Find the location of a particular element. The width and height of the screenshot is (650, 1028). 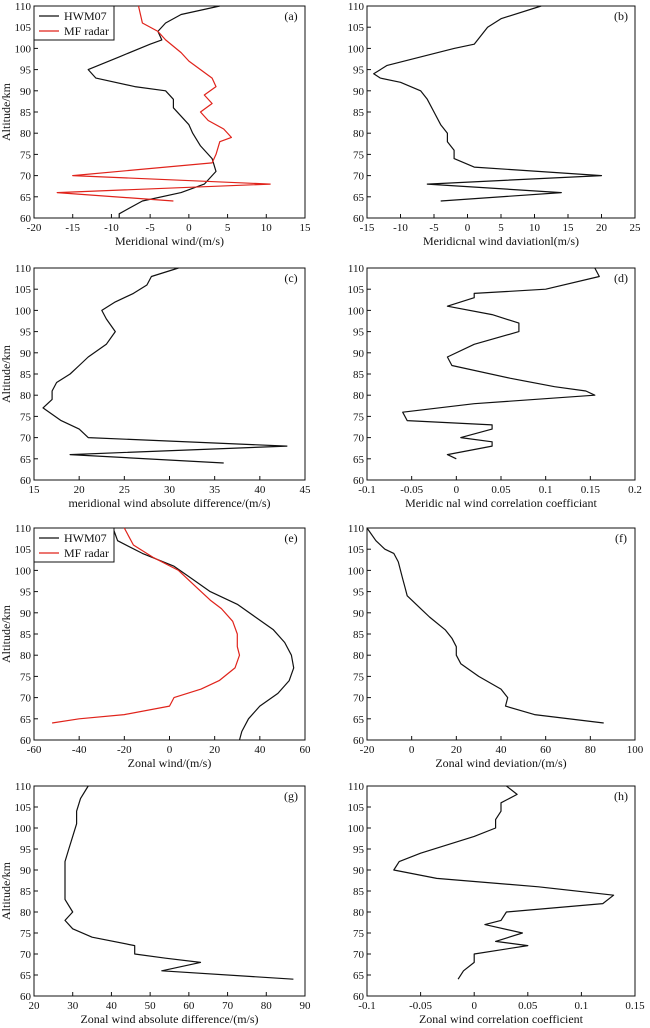

x-tick-label: -15 is located at coordinates (72, 228).